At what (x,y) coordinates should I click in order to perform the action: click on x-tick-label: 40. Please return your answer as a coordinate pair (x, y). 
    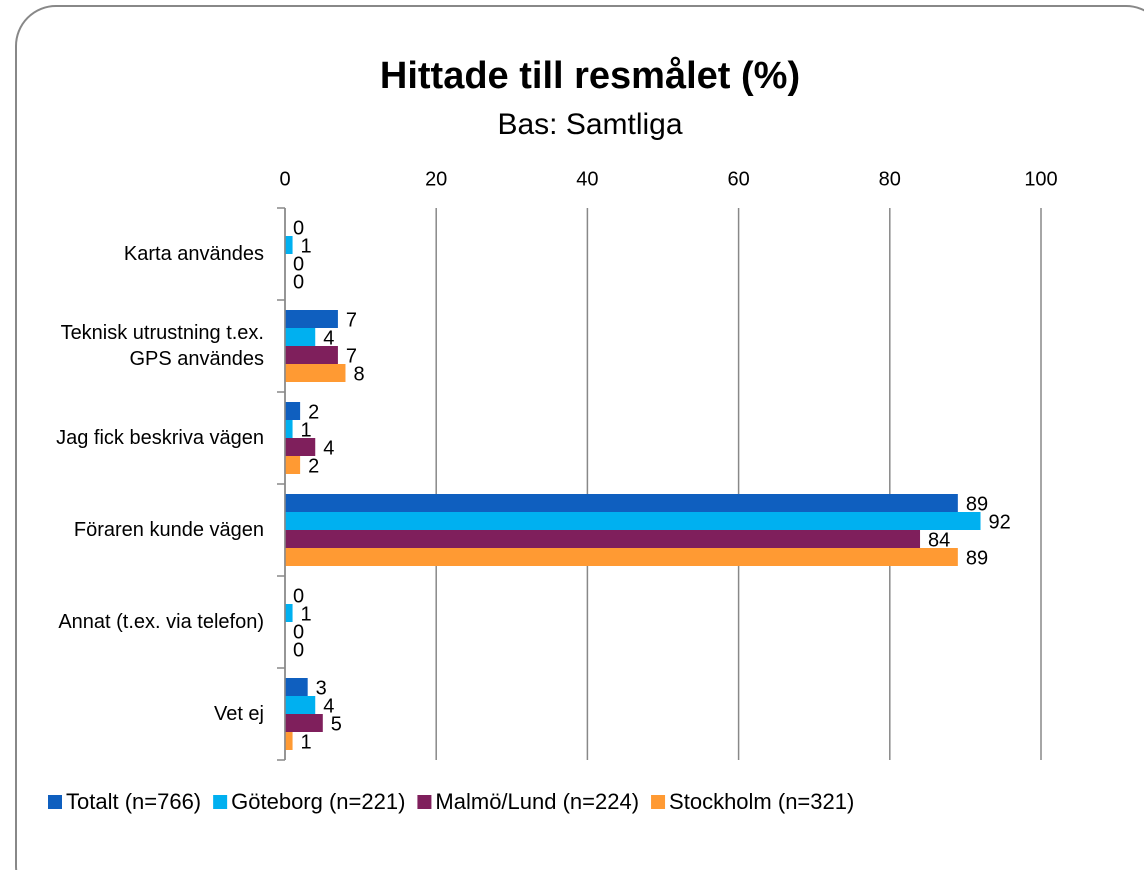
    Looking at the image, I should click on (587, 179).